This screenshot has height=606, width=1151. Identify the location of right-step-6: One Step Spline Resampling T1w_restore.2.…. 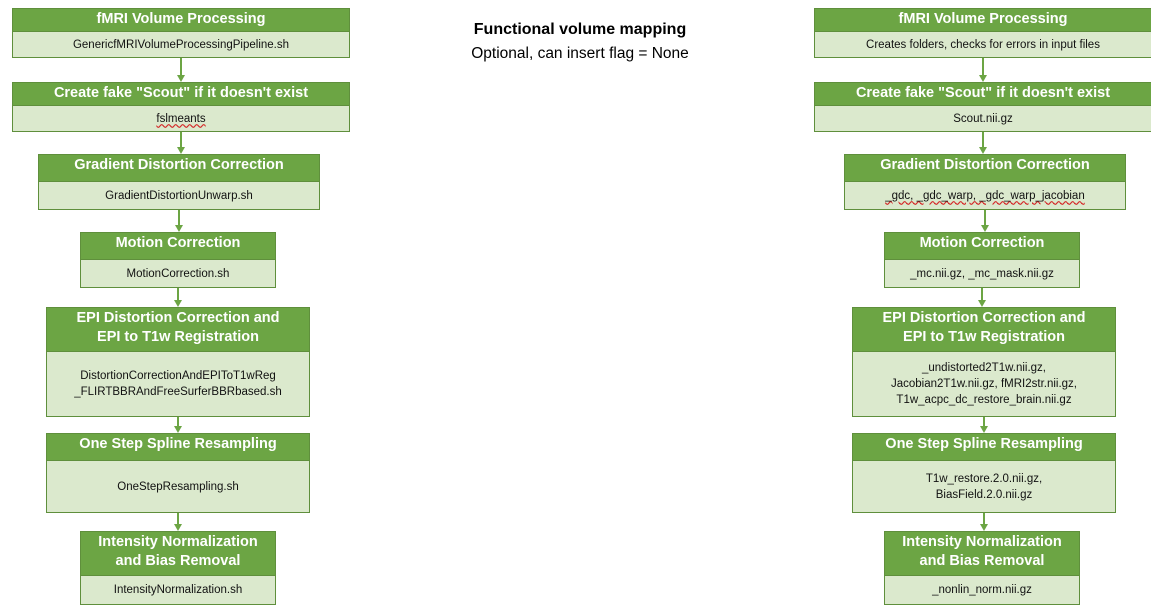
(984, 473).